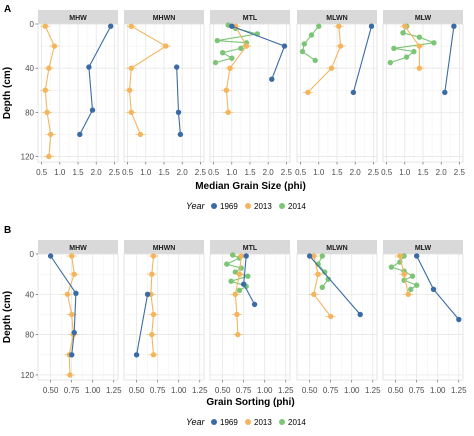 Image resolution: width=474 pixels, height=436 pixels. Describe the element at coordinates (165, 317) in the screenshot. I see `facet-mhwn: MHWN 0.50 0.75 1.00 1.25` at that location.